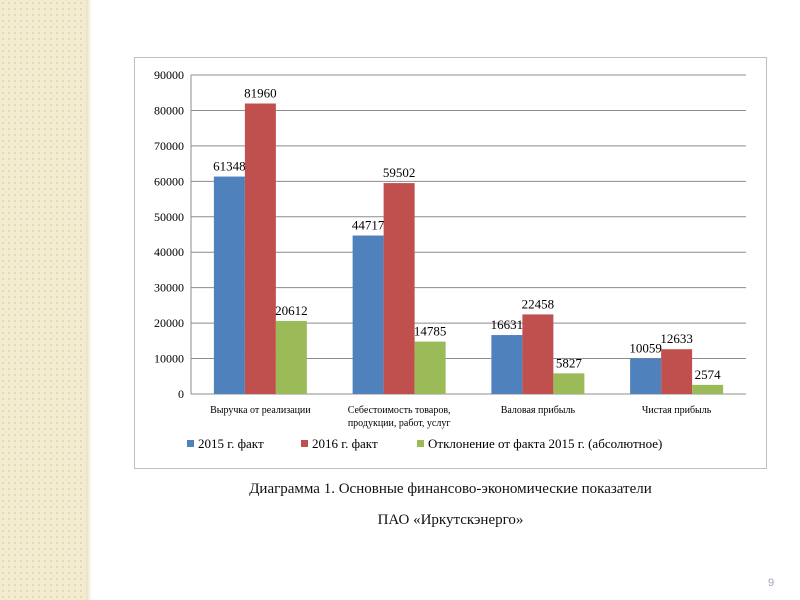  Describe the element at coordinates (43, 300) in the screenshot. I see `decorative-side-strip` at that location.